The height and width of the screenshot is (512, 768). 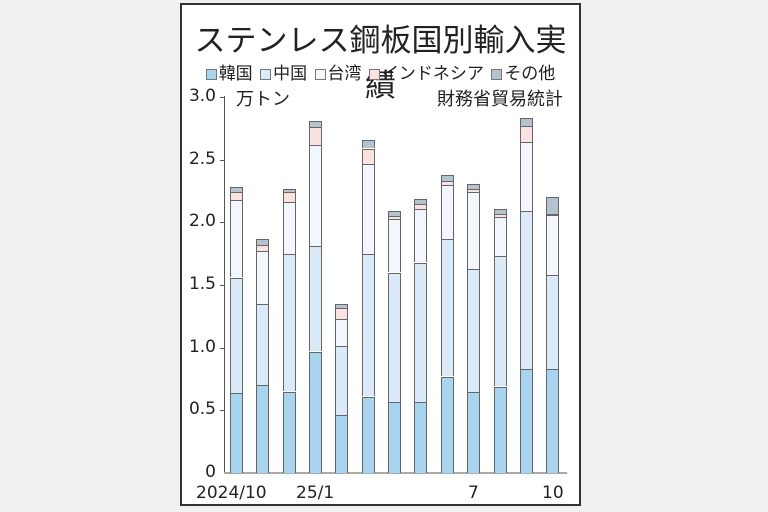 I want to click on y-axis-unit: 万トン, so click(x=263, y=99).